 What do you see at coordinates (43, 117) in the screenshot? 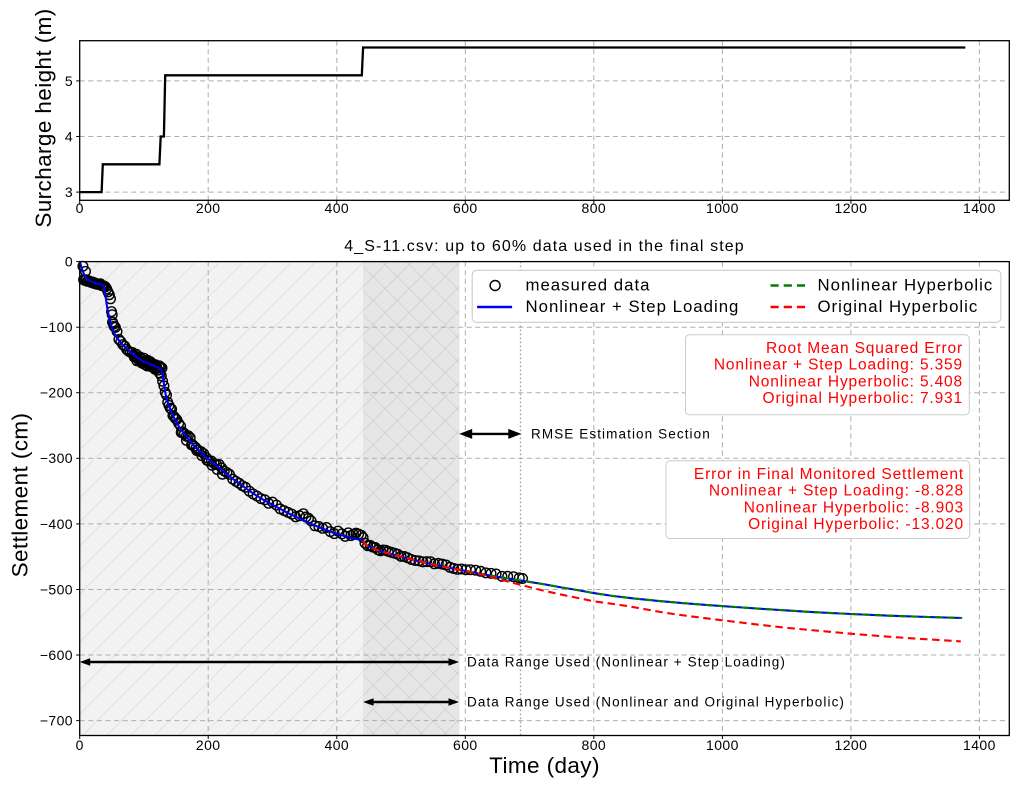
I see `svg-text: Surcharge height (m)` at bounding box center [43, 117].